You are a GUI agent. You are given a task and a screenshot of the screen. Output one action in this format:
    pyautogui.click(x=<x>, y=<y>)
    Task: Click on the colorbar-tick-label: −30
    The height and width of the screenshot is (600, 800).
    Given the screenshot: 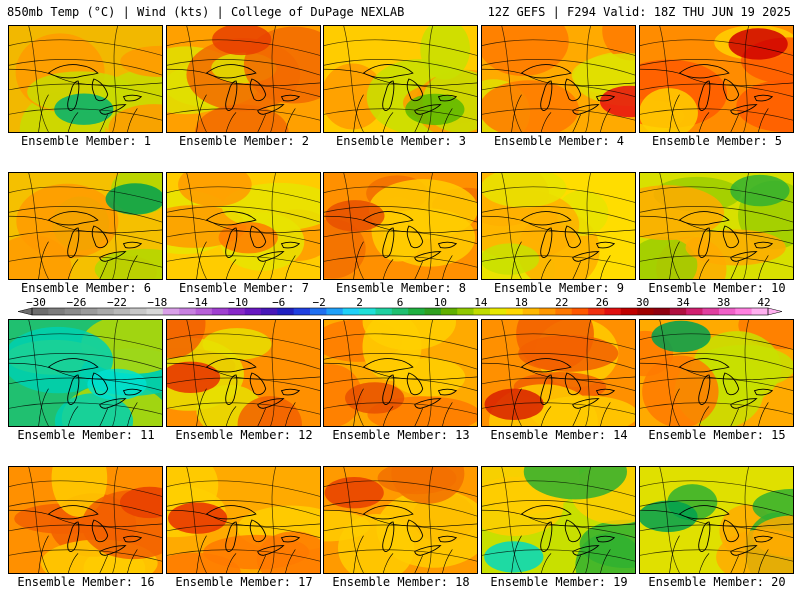 What is the action you would take?
    pyautogui.click(x=36, y=303)
    